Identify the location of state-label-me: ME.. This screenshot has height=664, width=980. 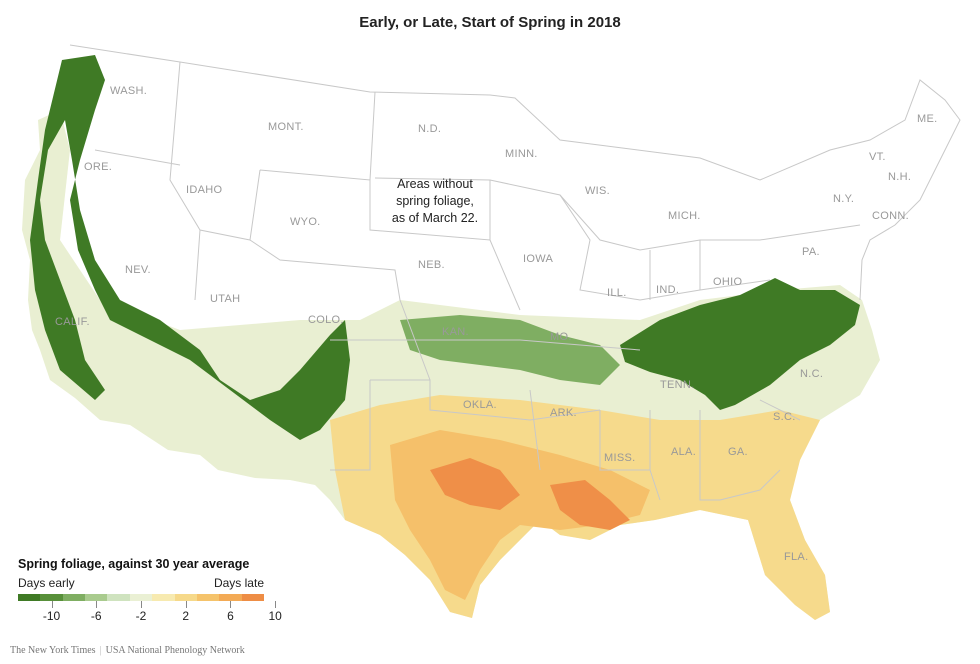
(927, 119).